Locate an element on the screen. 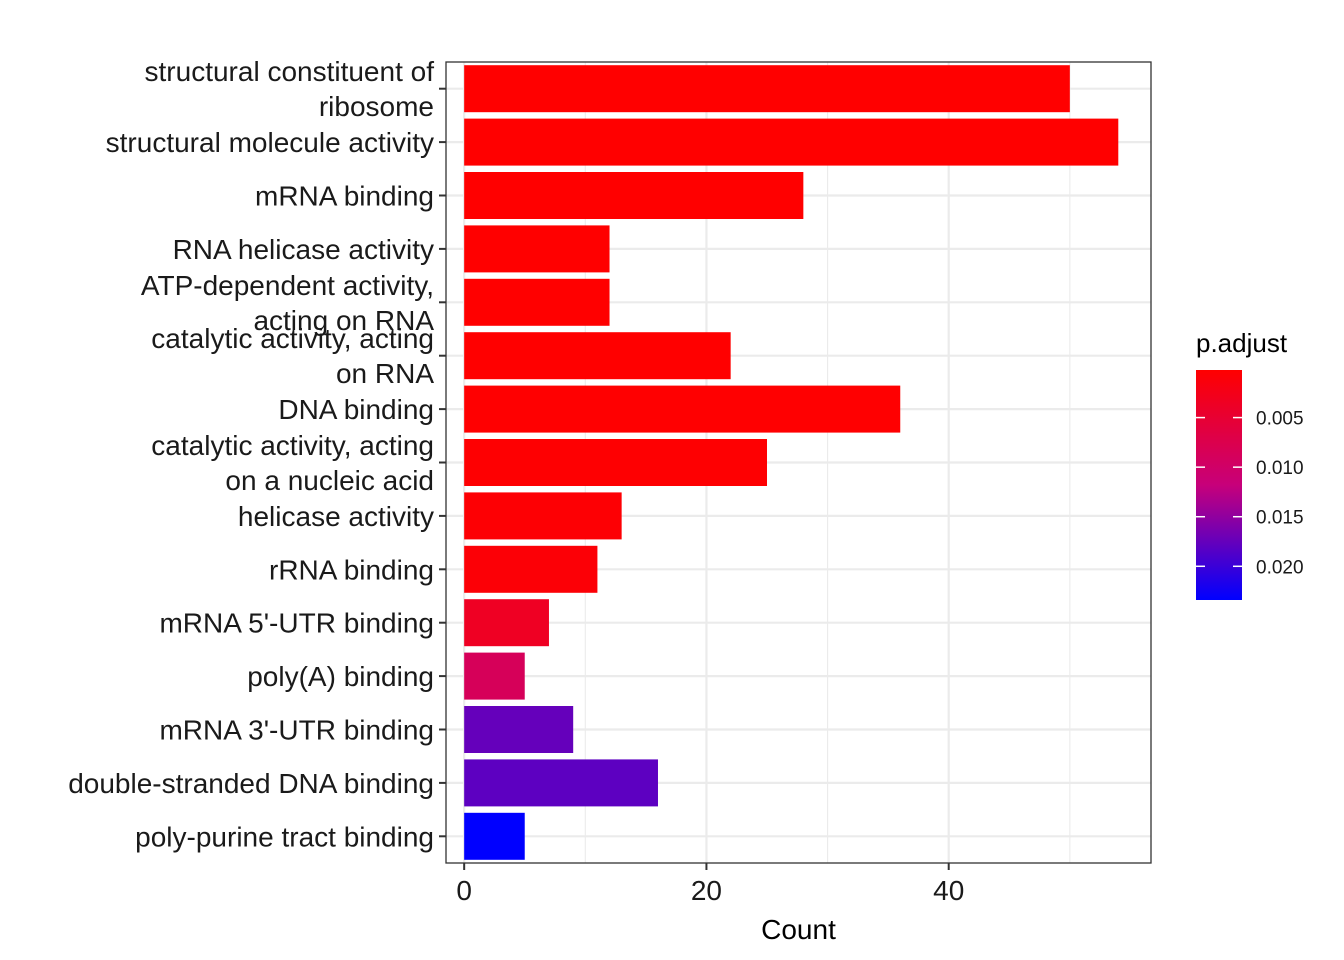  category-label: mRNA 3'-UTR binding is located at coordinates (296, 730).